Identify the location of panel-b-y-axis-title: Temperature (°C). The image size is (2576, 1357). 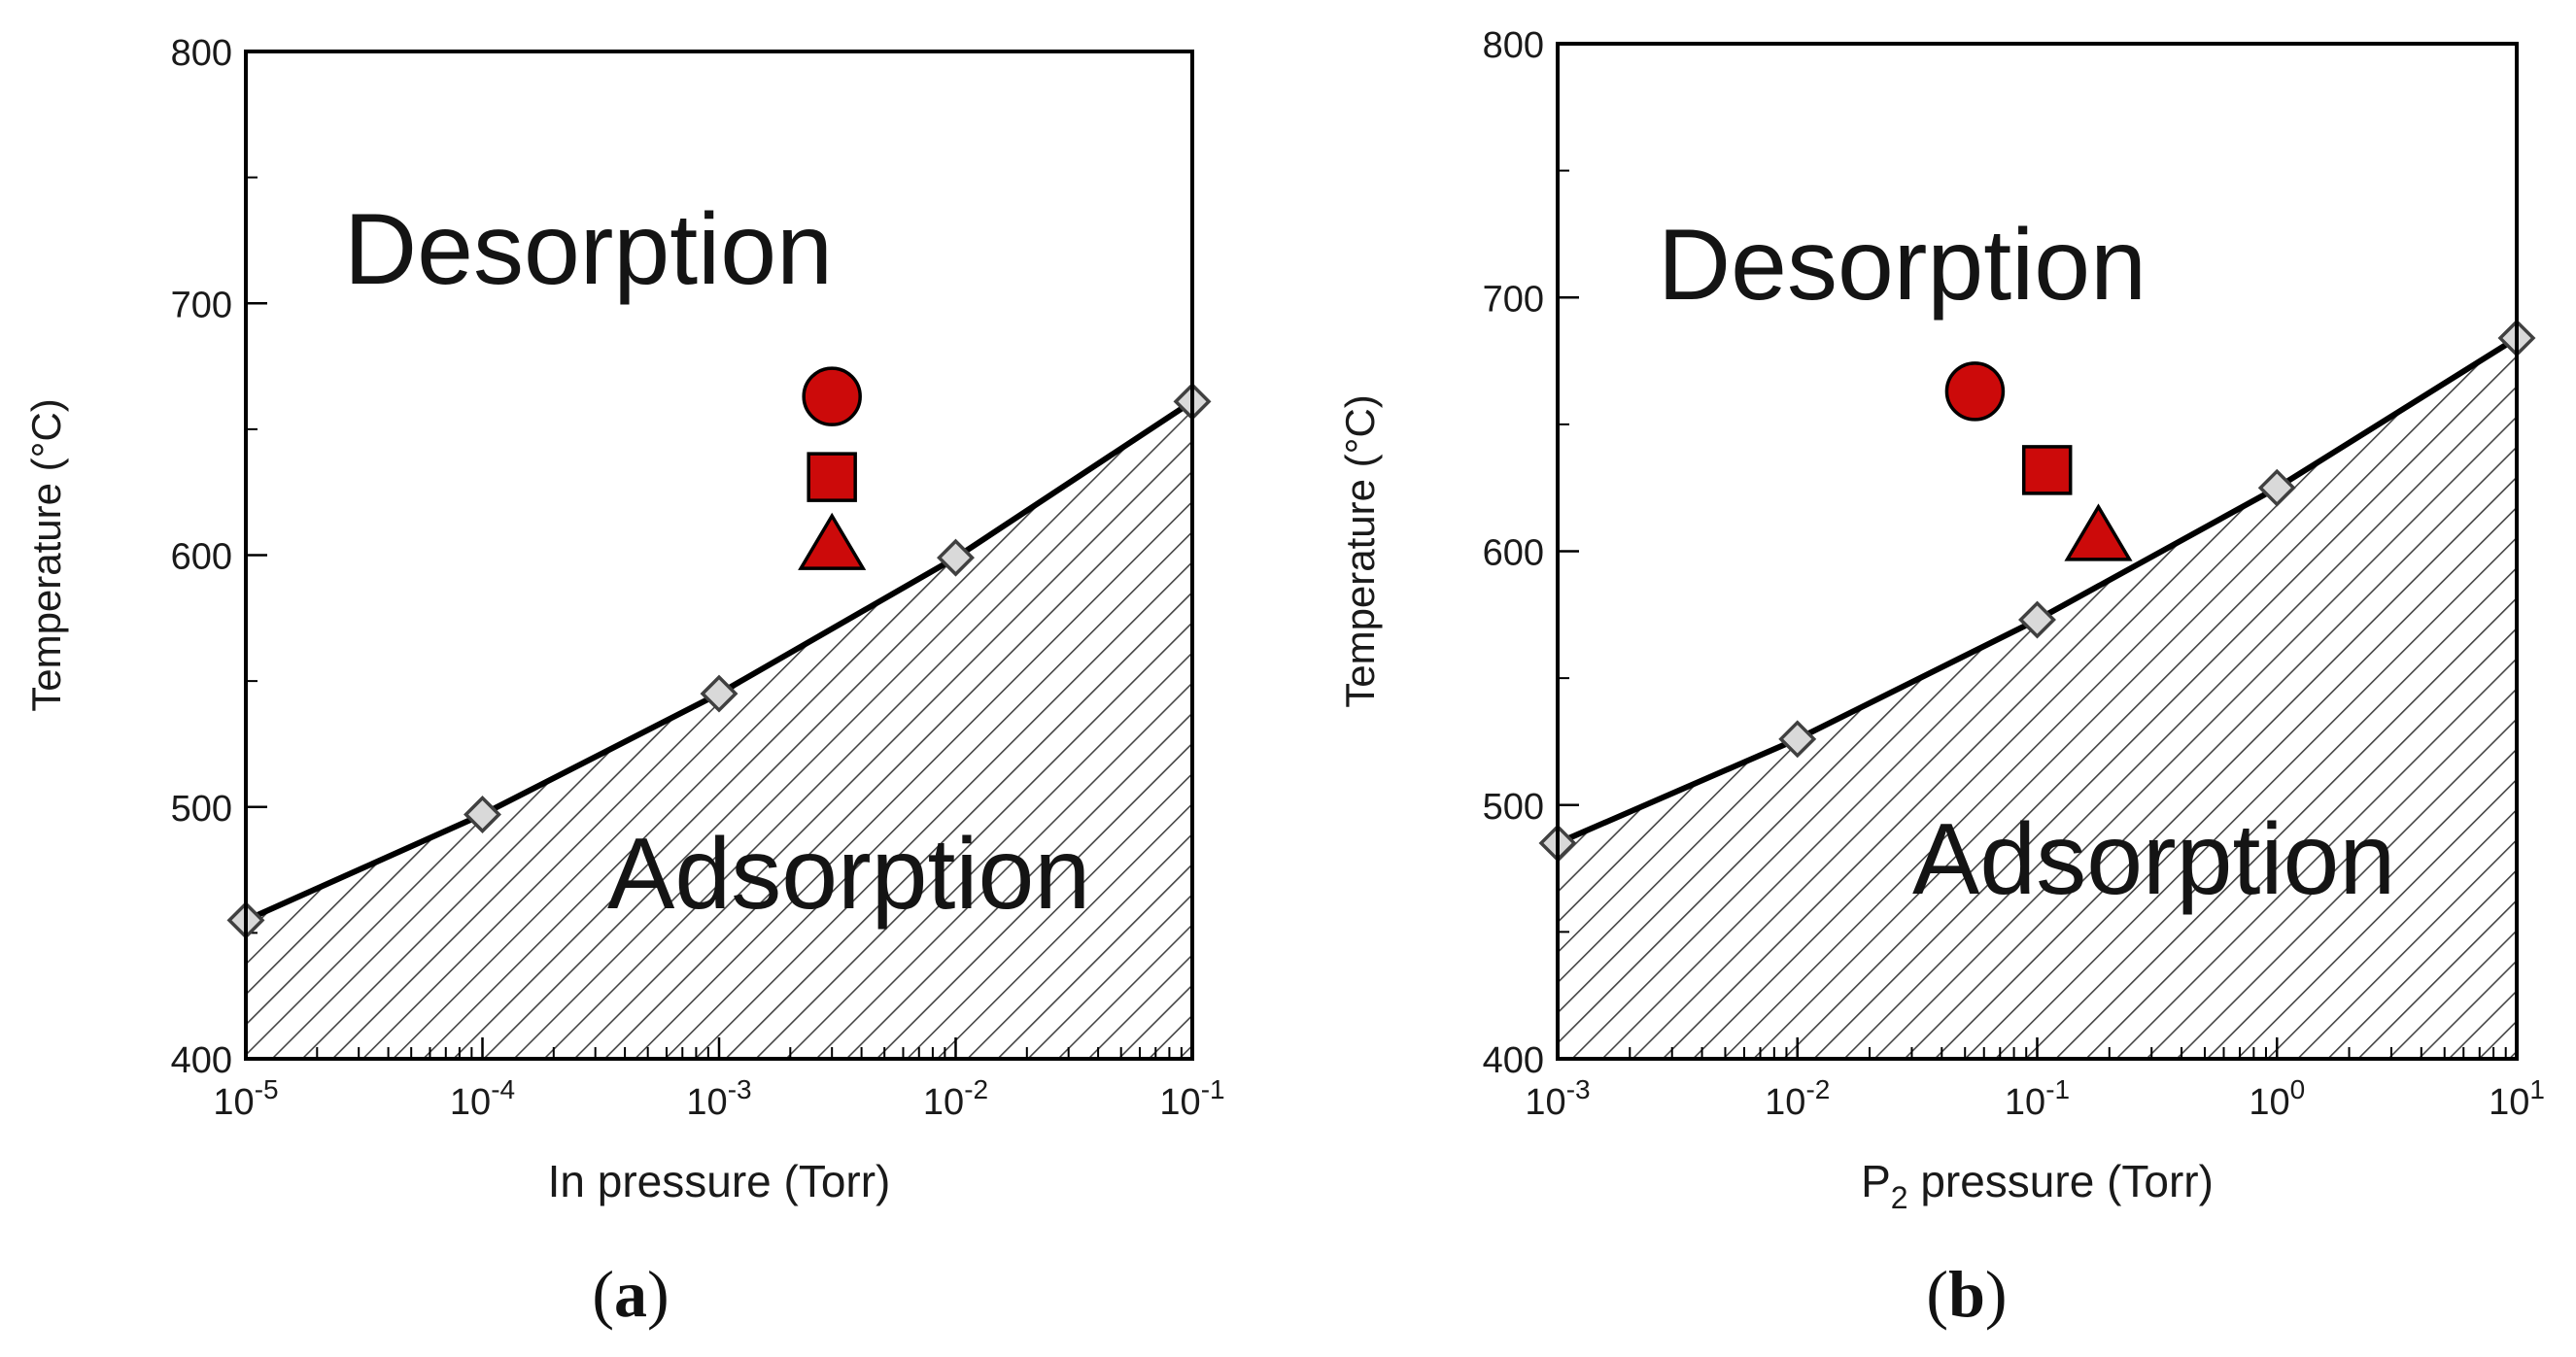
(1360, 551).